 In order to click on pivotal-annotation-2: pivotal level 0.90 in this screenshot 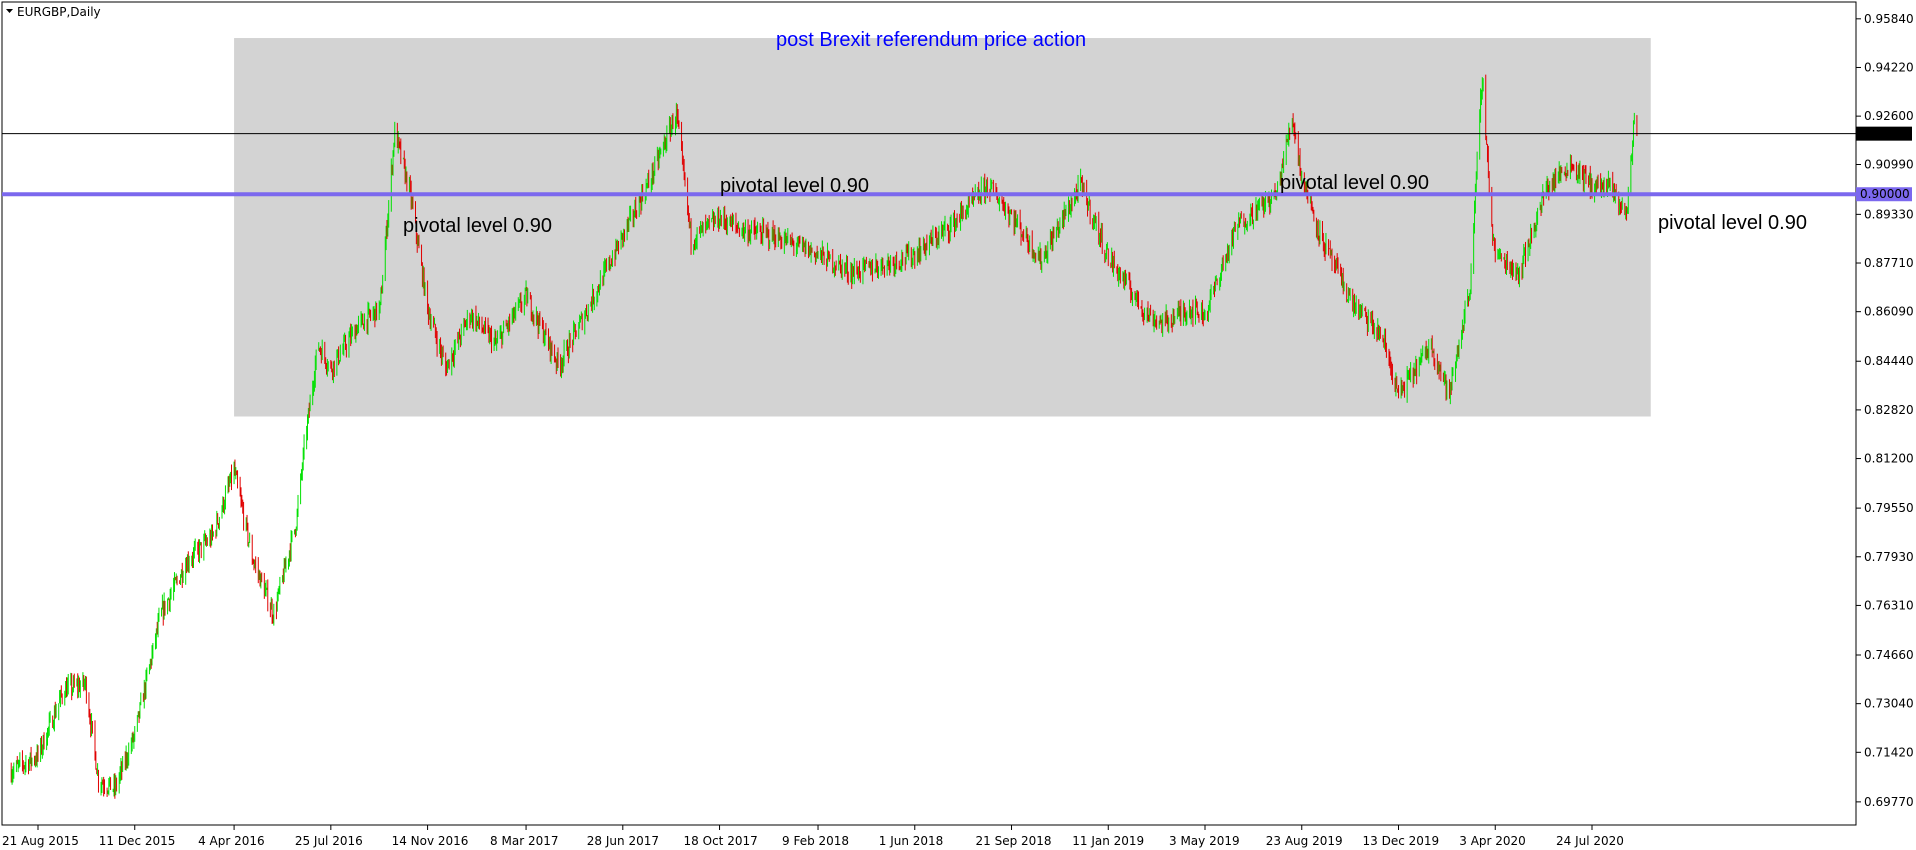, I will do `click(794, 186)`.